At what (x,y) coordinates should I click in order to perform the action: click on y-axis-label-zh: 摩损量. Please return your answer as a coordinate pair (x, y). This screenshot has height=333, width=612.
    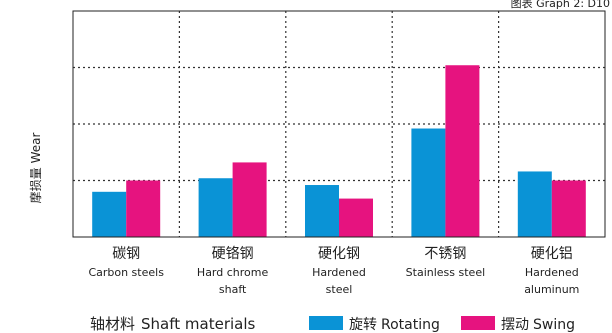
    Looking at the image, I should click on (35, 185).